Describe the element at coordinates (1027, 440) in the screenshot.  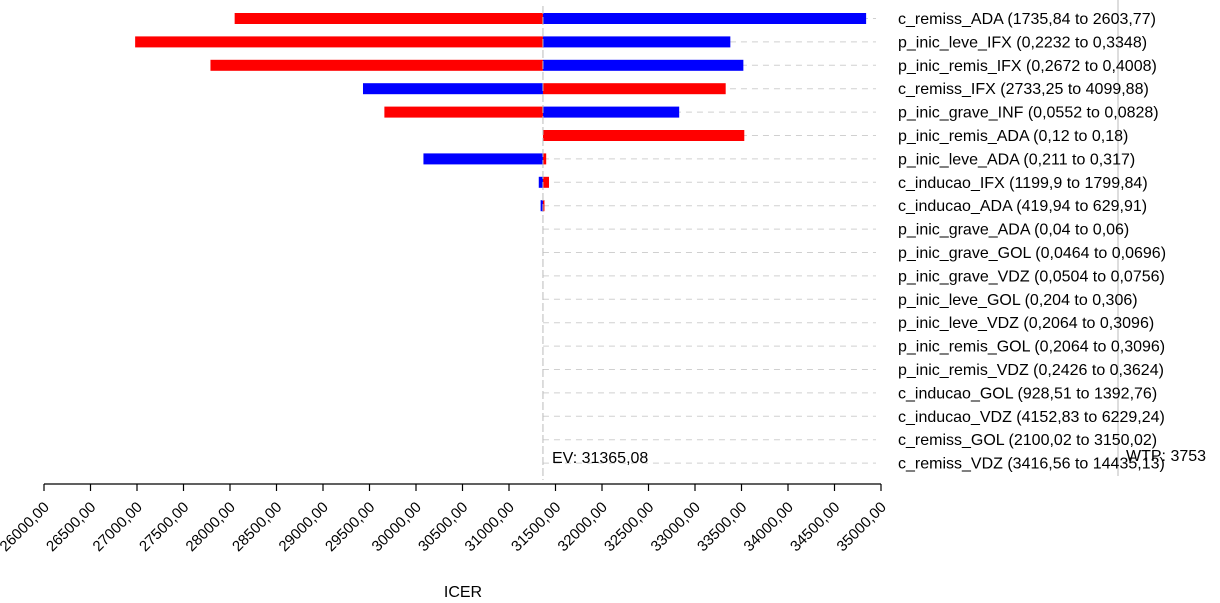
I see `row-label: c_remiss_GOL (2100,02 to 3150,02)` at that location.